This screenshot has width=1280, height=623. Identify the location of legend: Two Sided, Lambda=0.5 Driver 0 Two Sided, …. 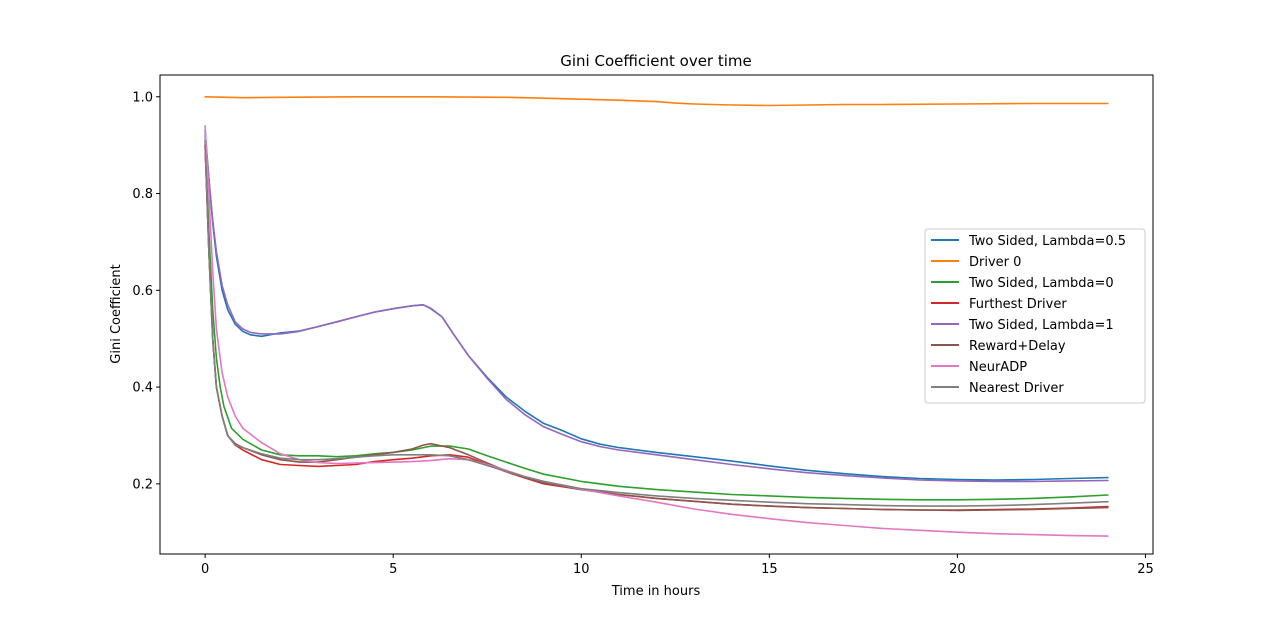
(1035, 316).